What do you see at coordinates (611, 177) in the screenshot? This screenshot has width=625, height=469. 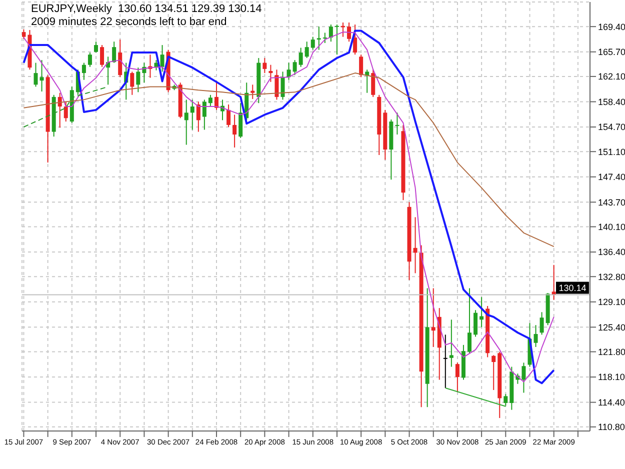 I see `y-tick-label: 147.40` at bounding box center [611, 177].